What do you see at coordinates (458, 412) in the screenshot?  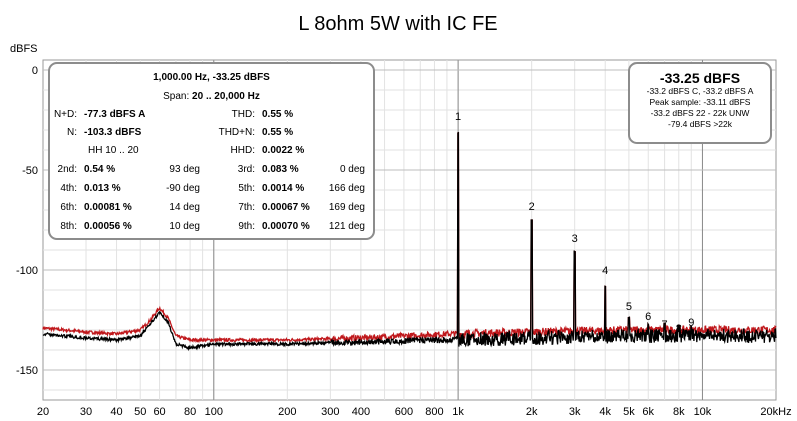 I see `x-tick-label: 1k` at bounding box center [458, 412].